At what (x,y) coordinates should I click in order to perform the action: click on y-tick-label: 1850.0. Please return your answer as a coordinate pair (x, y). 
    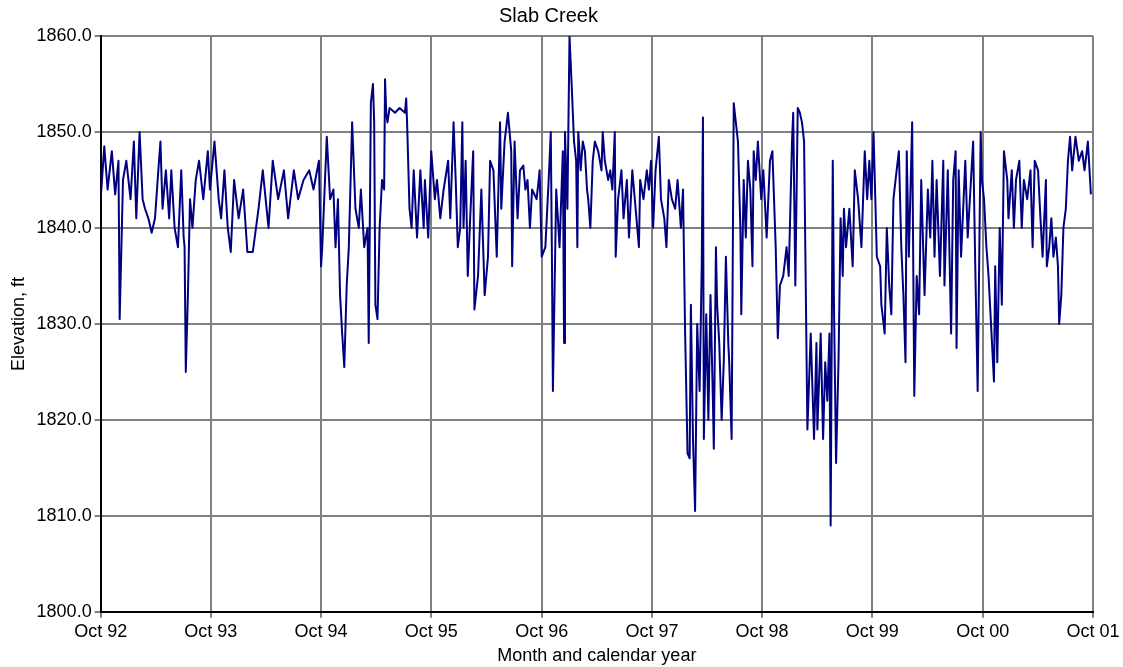
    Looking at the image, I should click on (64, 130).